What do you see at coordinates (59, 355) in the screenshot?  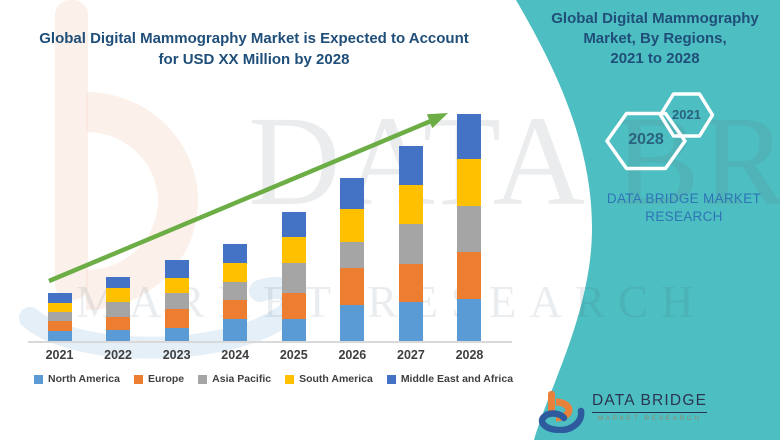 I see `x-axis-label: 2021` at bounding box center [59, 355].